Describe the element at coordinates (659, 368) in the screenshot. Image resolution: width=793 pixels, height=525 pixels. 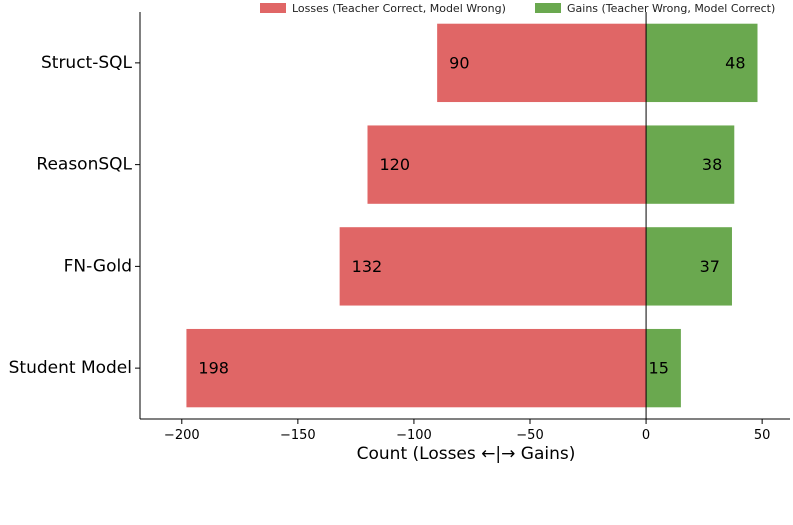
I see `gain-label-student-model: 15` at that location.